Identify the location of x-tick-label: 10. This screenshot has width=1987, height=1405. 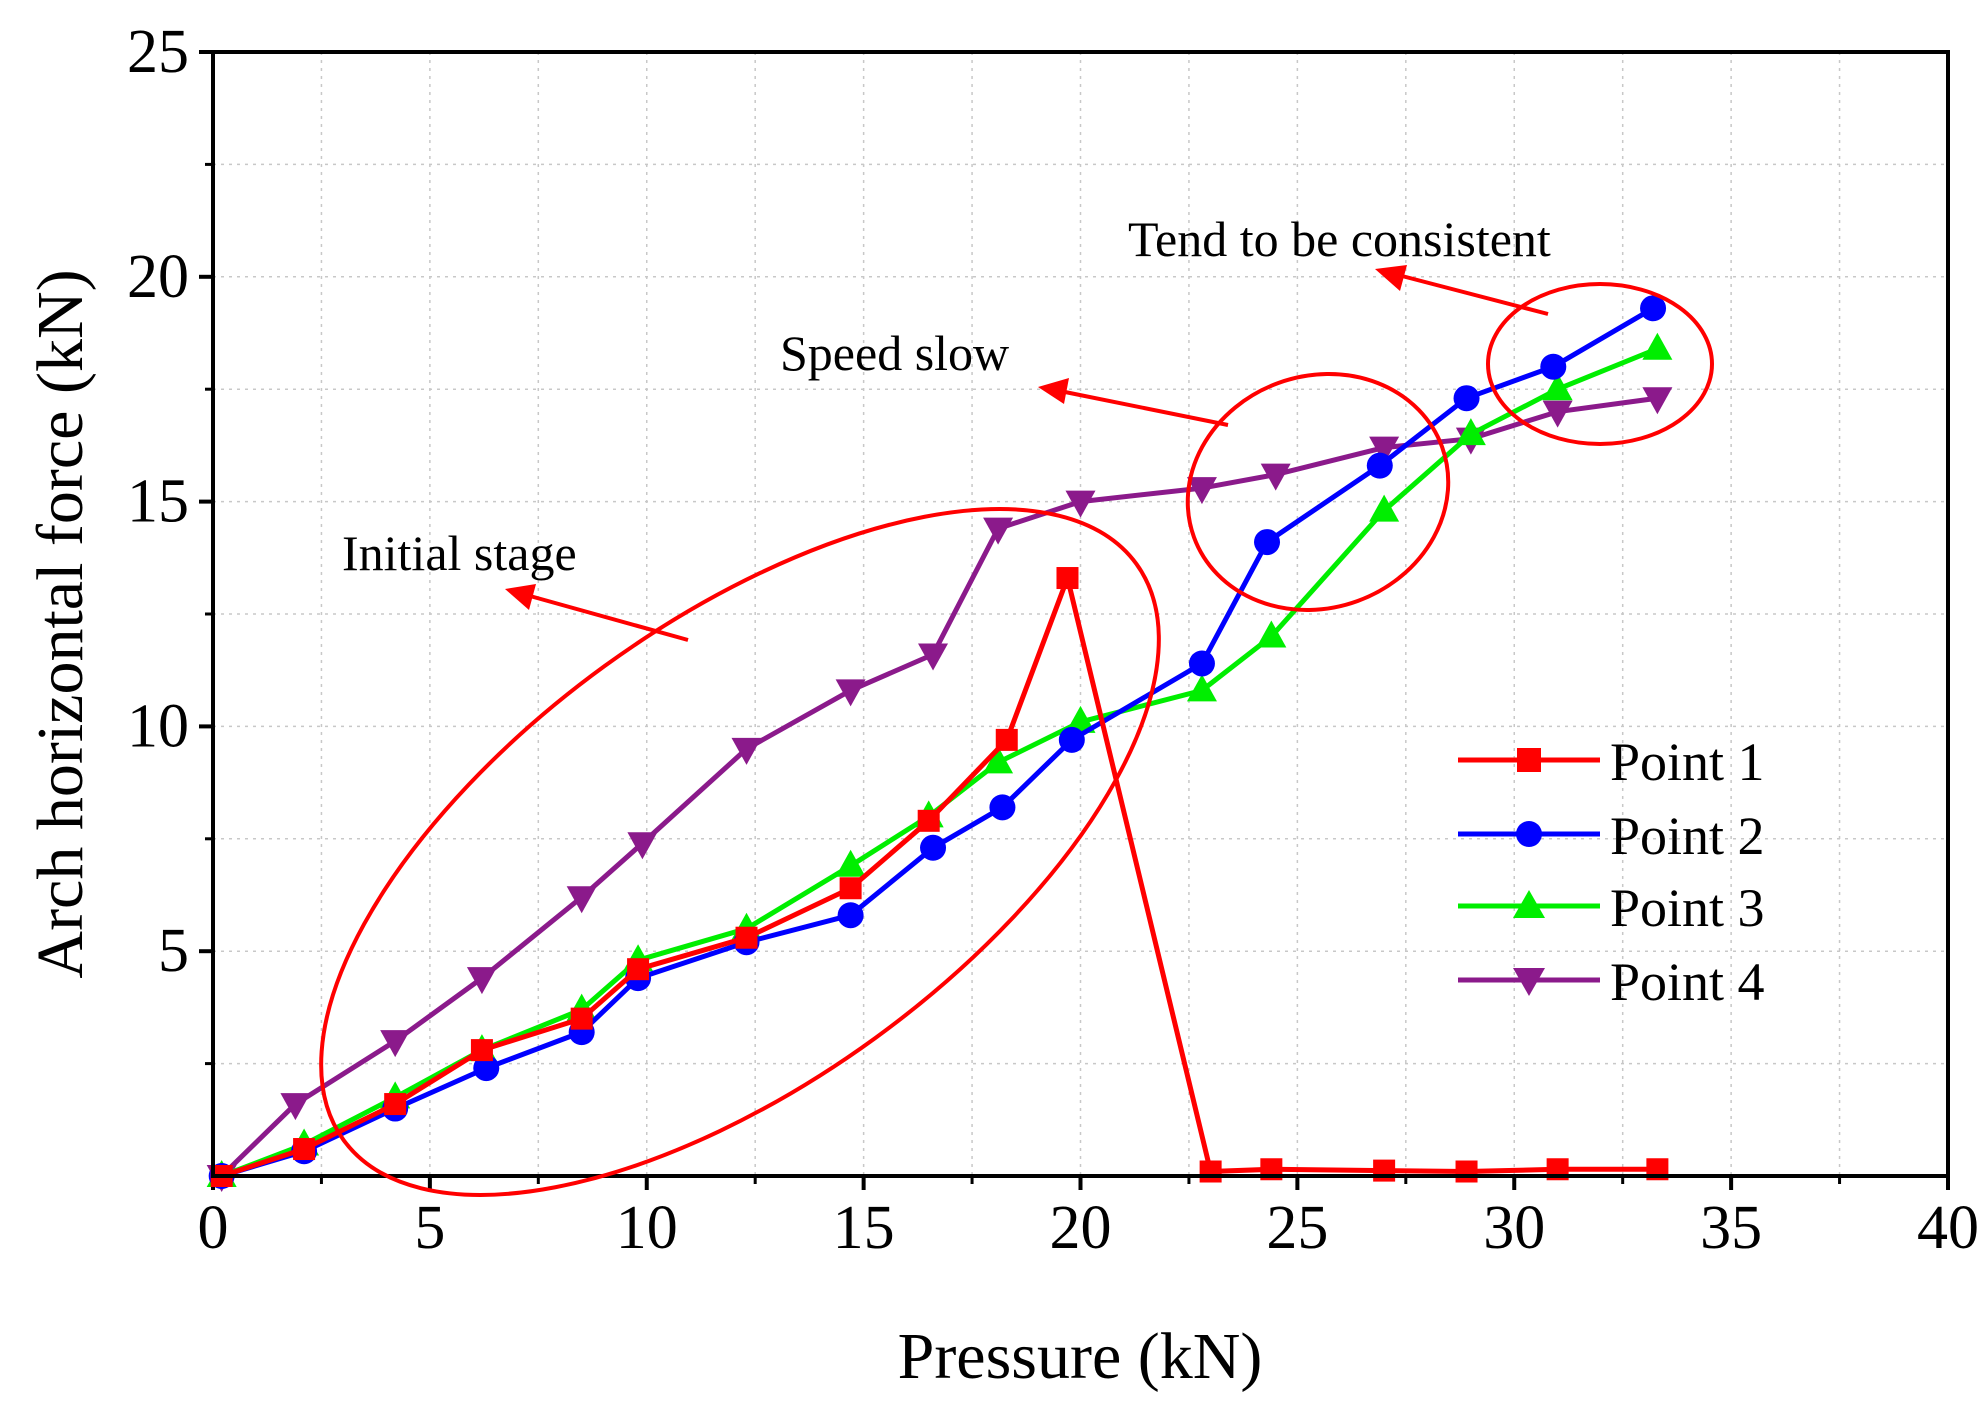
(647, 1228).